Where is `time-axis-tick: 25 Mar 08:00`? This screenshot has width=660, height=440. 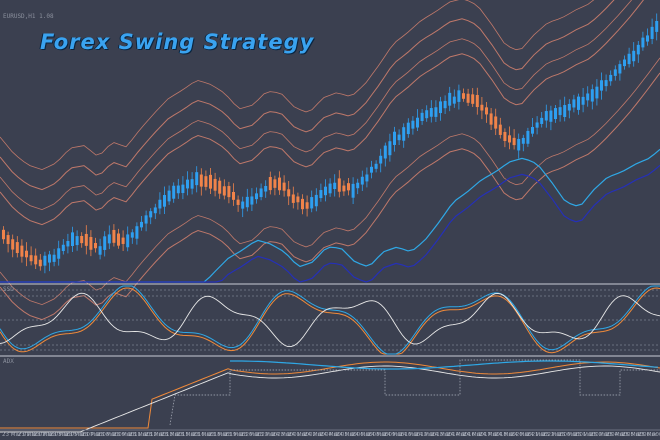
time-axis-tick: 25 Mar 08:00 is located at coordinates (649, 435).